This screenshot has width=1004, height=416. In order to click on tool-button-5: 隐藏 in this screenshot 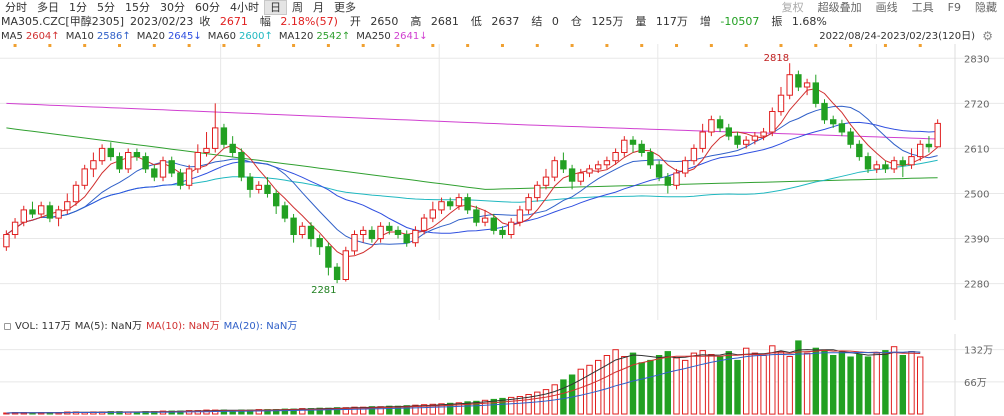, I will do `click(986, 7)`.